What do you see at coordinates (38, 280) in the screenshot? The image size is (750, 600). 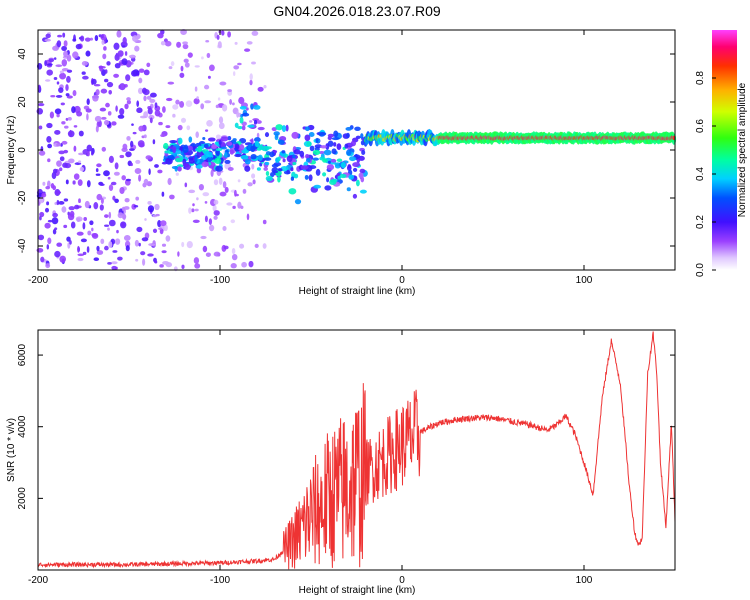 I see `x-tick-label: -200` at bounding box center [38, 280].